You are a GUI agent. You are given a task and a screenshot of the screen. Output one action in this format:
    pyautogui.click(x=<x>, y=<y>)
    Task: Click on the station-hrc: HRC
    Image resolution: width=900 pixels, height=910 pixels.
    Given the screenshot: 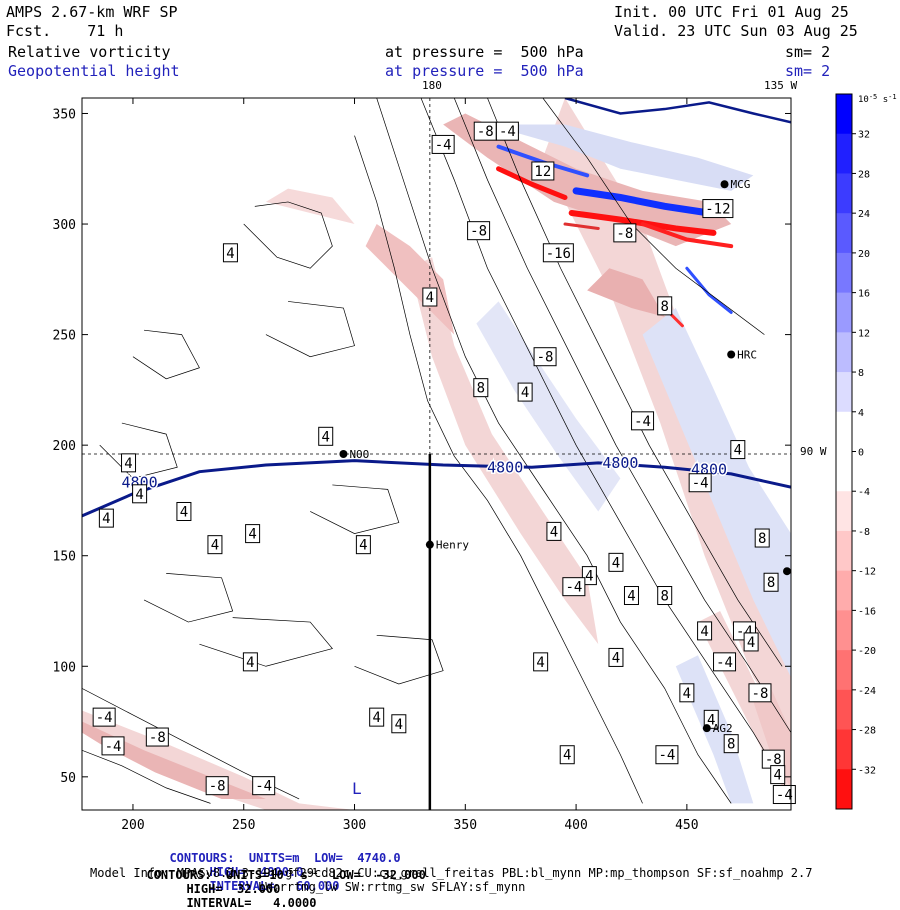 What is the action you would take?
    pyautogui.click(x=742, y=354)
    